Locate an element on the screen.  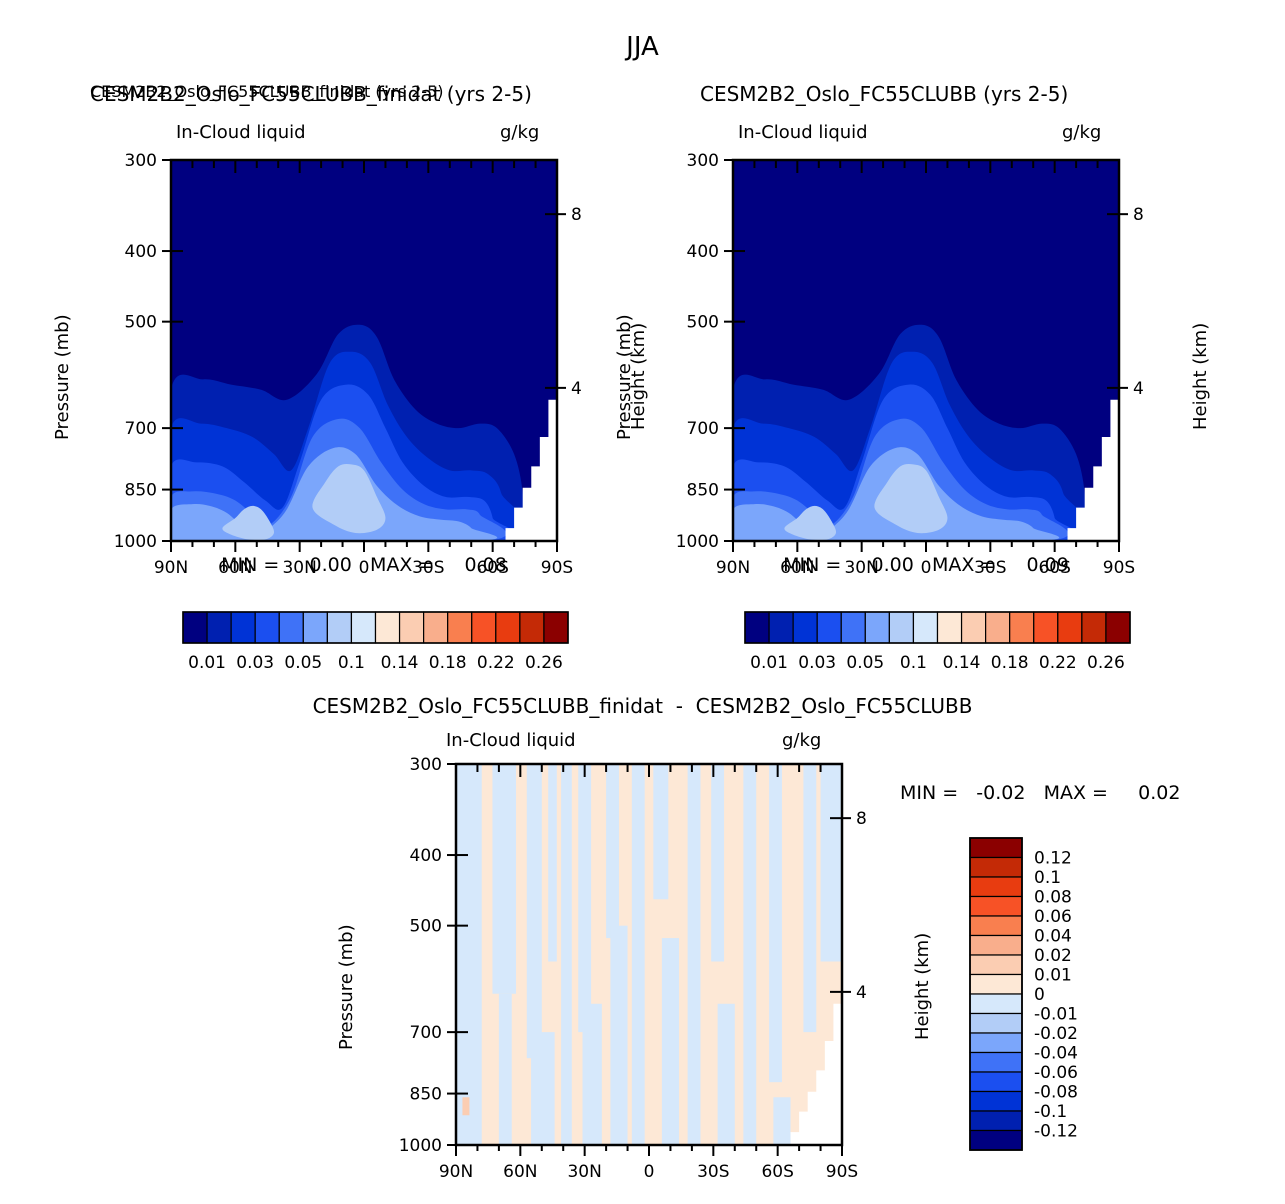
panel-title-top-left: CESM2B2_Oslo_FC55CLUBB_finidat (yrs 2-5) is located at coordinates (267, 91).